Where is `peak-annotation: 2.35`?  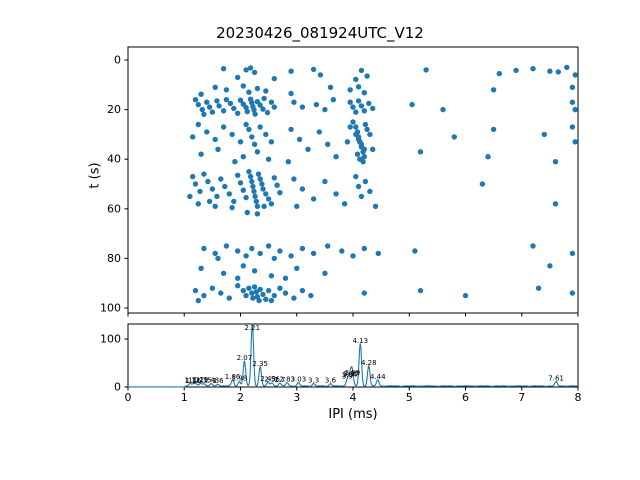 peak-annotation: 2.35 is located at coordinates (260, 364).